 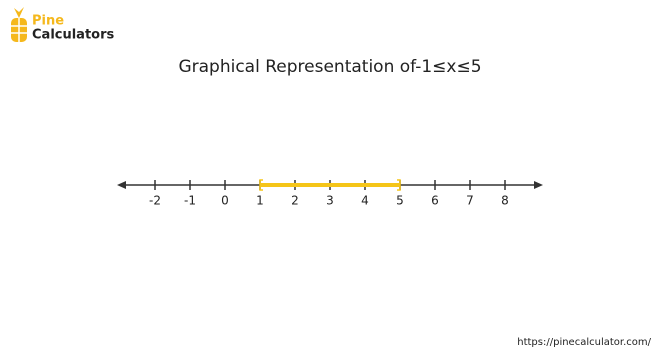 I want to click on interval-highlight, so click(x=330, y=185).